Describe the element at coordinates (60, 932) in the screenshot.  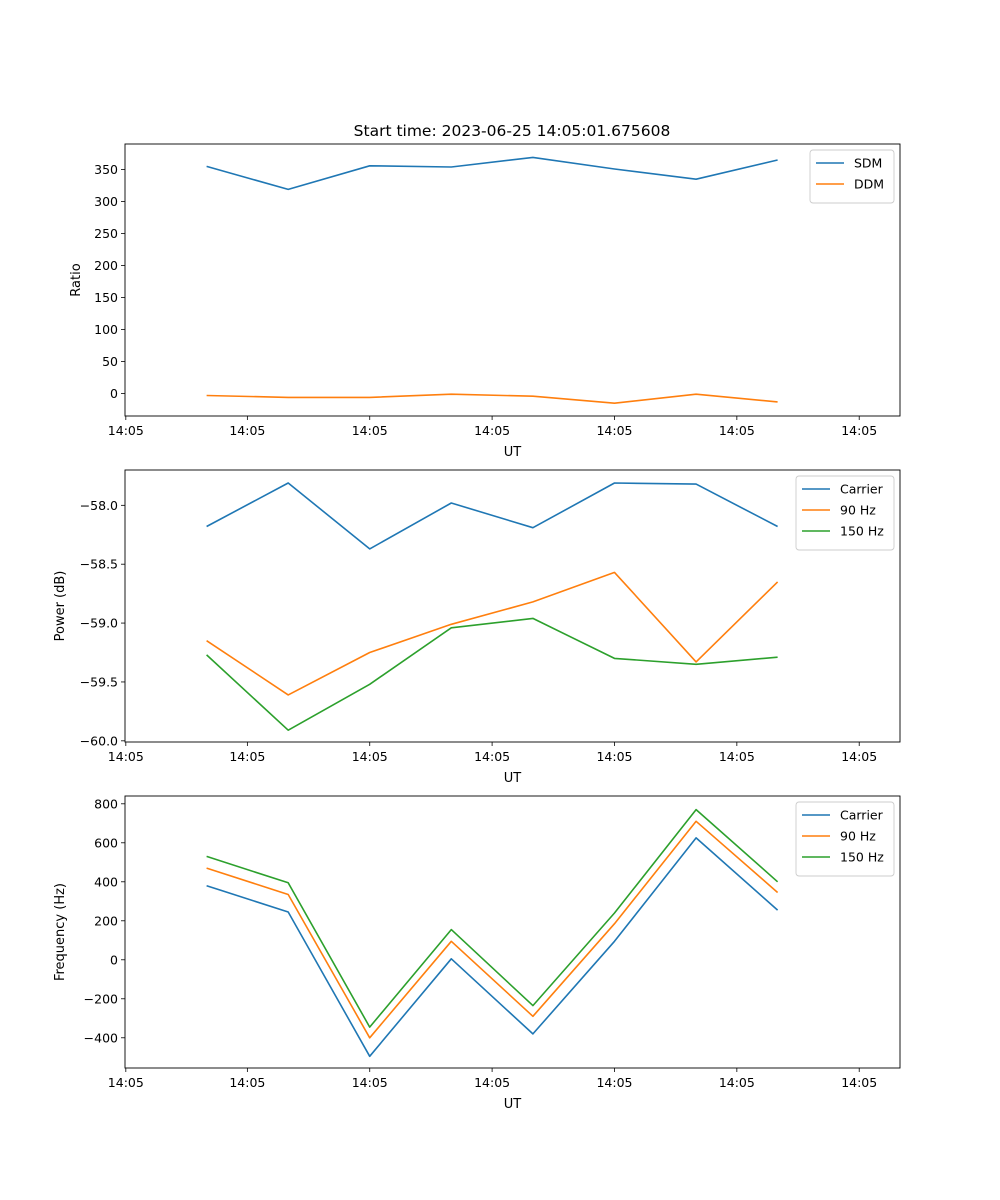
I see `frequency-y-axis-label: Frequency (Hz)` at that location.